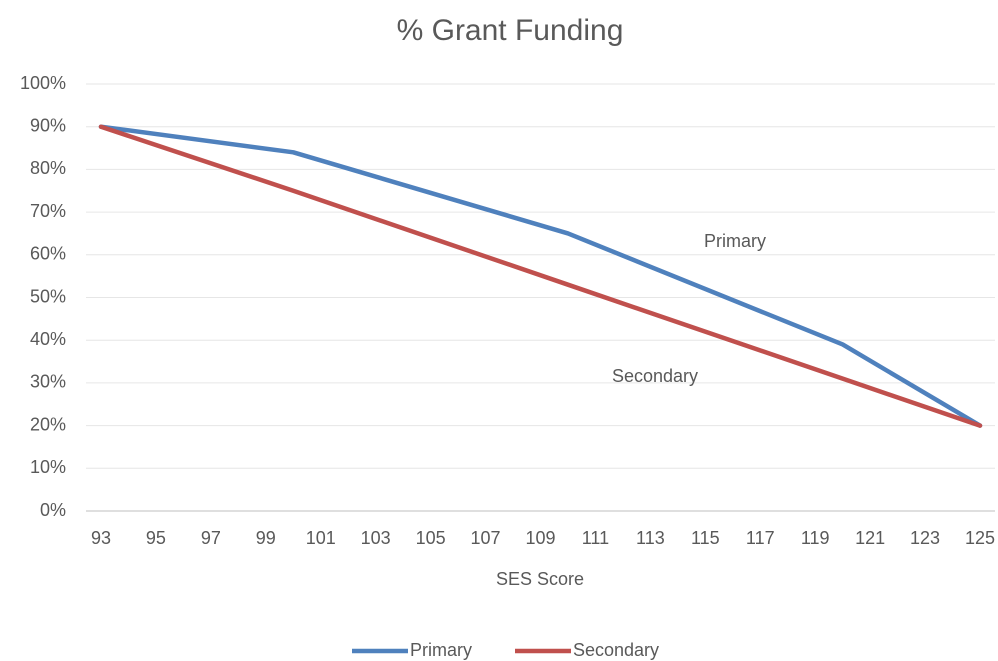 The height and width of the screenshot is (661, 998). I want to click on y-tick-label: 10%, so click(48, 467).